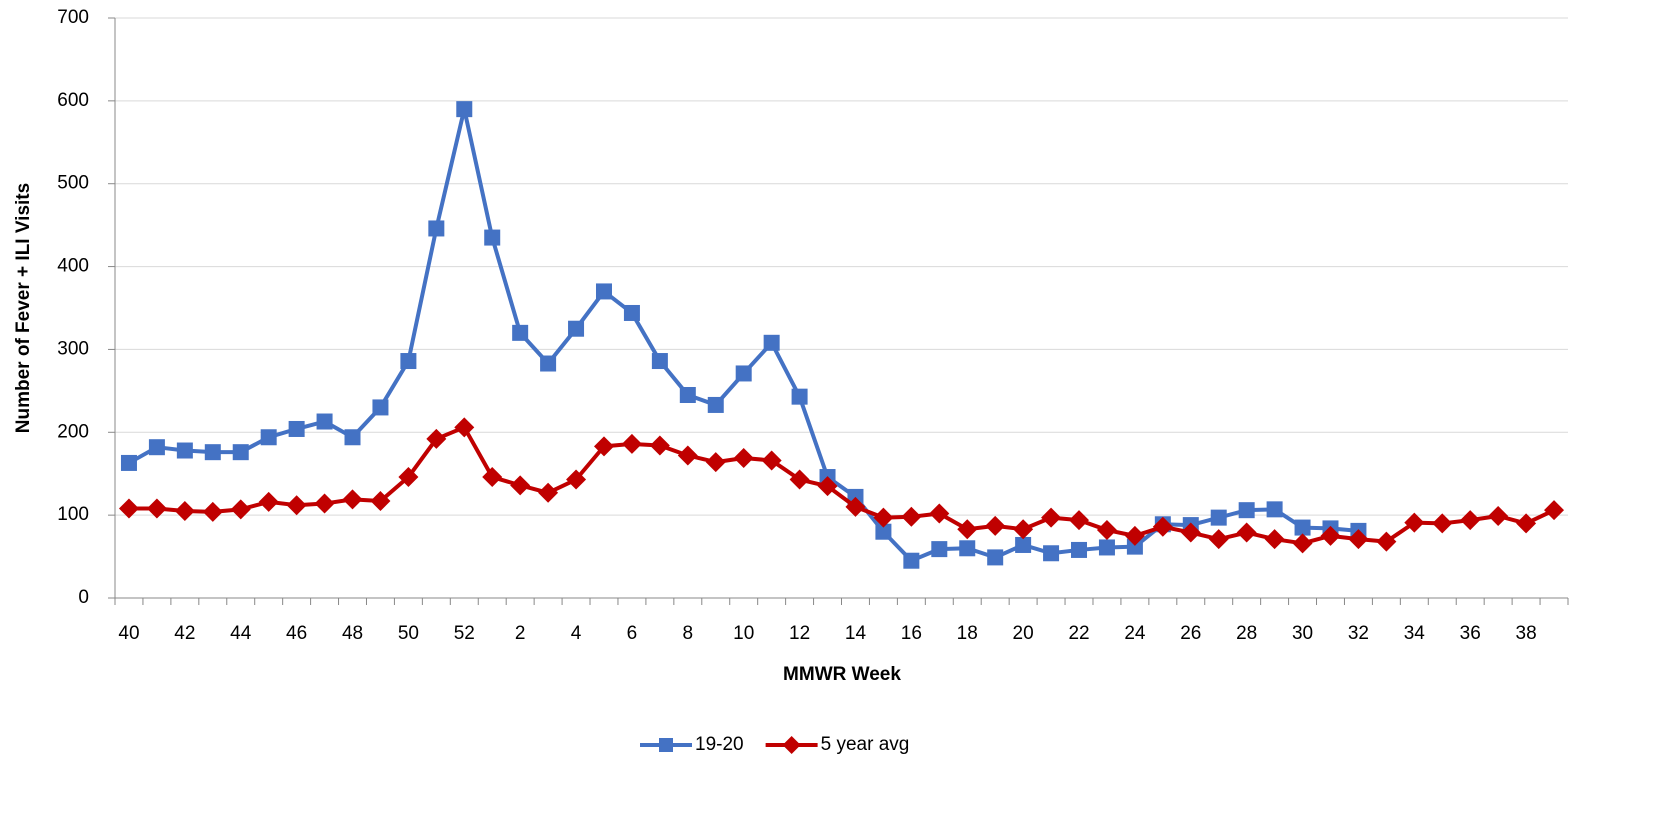 This screenshot has width=1671, height=814. I want to click on x-tick-label: 52, so click(464, 633).